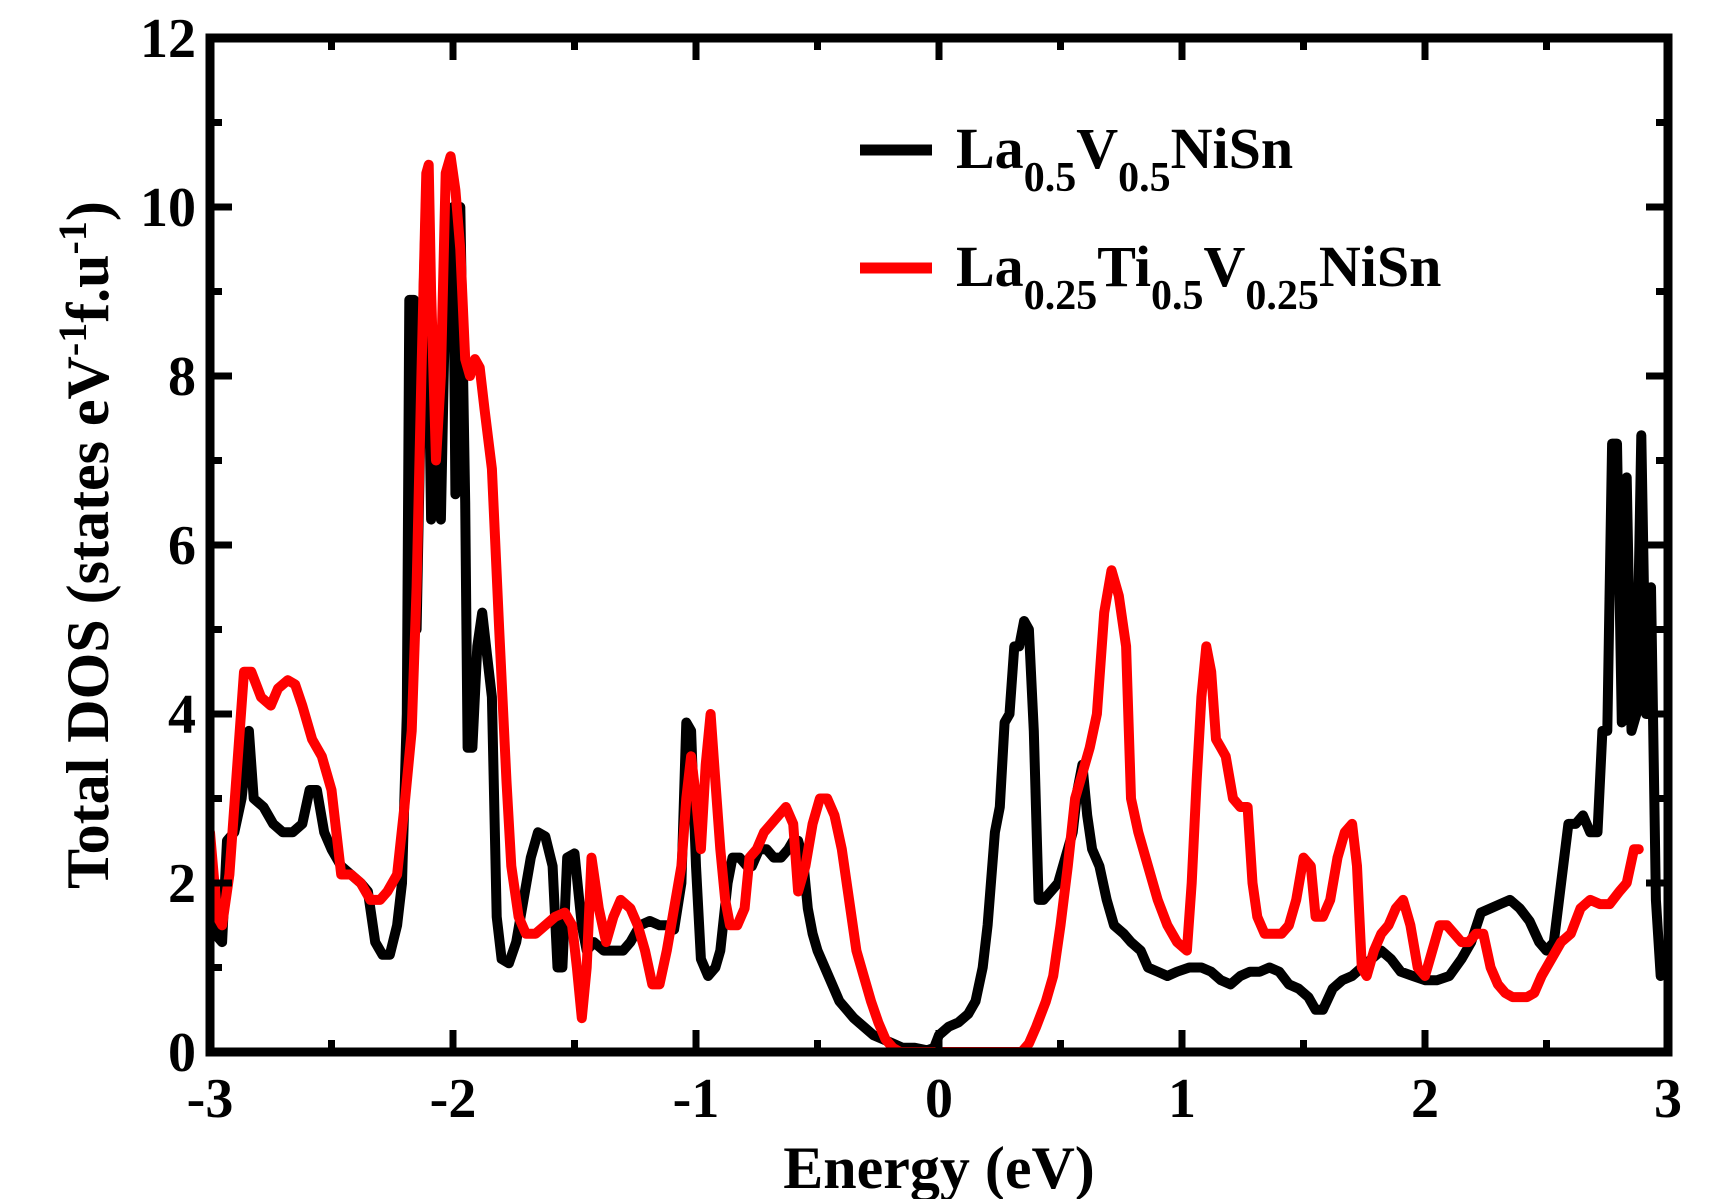 Image resolution: width=1720 pixels, height=1199 pixels. Describe the element at coordinates (1425, 1099) in the screenshot. I see `x-tick-label: 2` at that location.